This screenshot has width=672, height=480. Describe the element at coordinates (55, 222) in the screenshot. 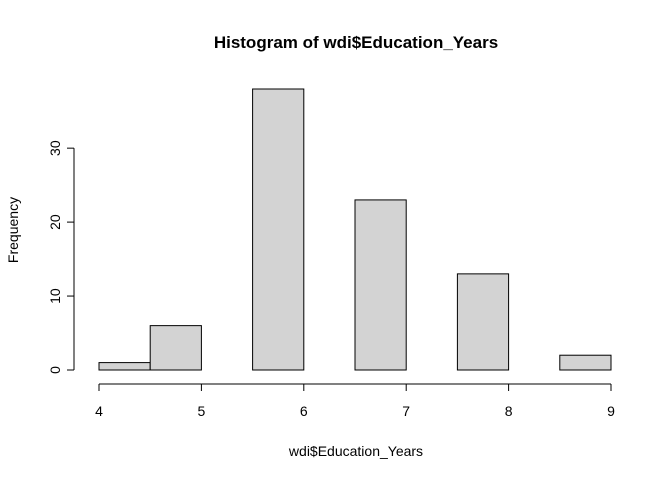

I see `y-tick-label: 20` at that location.